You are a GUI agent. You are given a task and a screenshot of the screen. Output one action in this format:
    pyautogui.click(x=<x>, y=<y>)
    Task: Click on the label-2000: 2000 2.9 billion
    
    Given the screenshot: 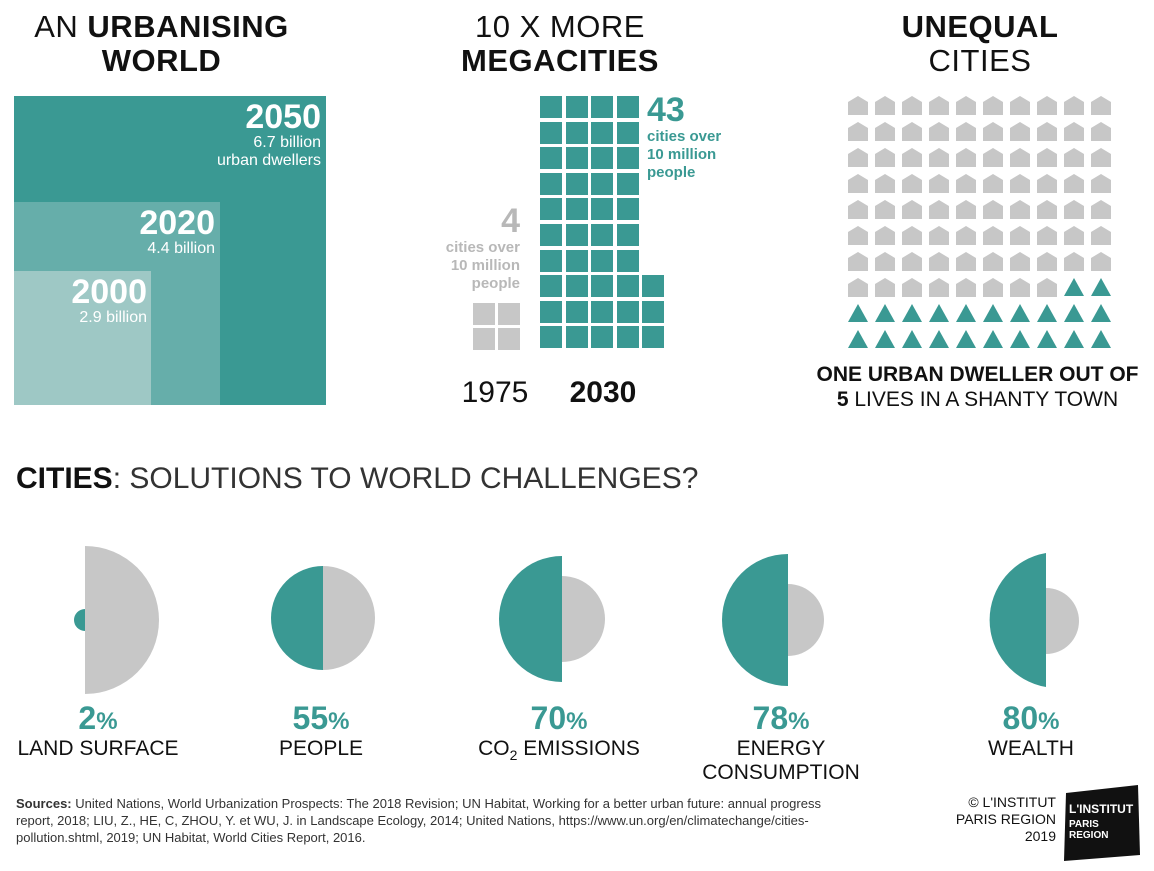 What is the action you would take?
    pyautogui.click(x=83, y=301)
    